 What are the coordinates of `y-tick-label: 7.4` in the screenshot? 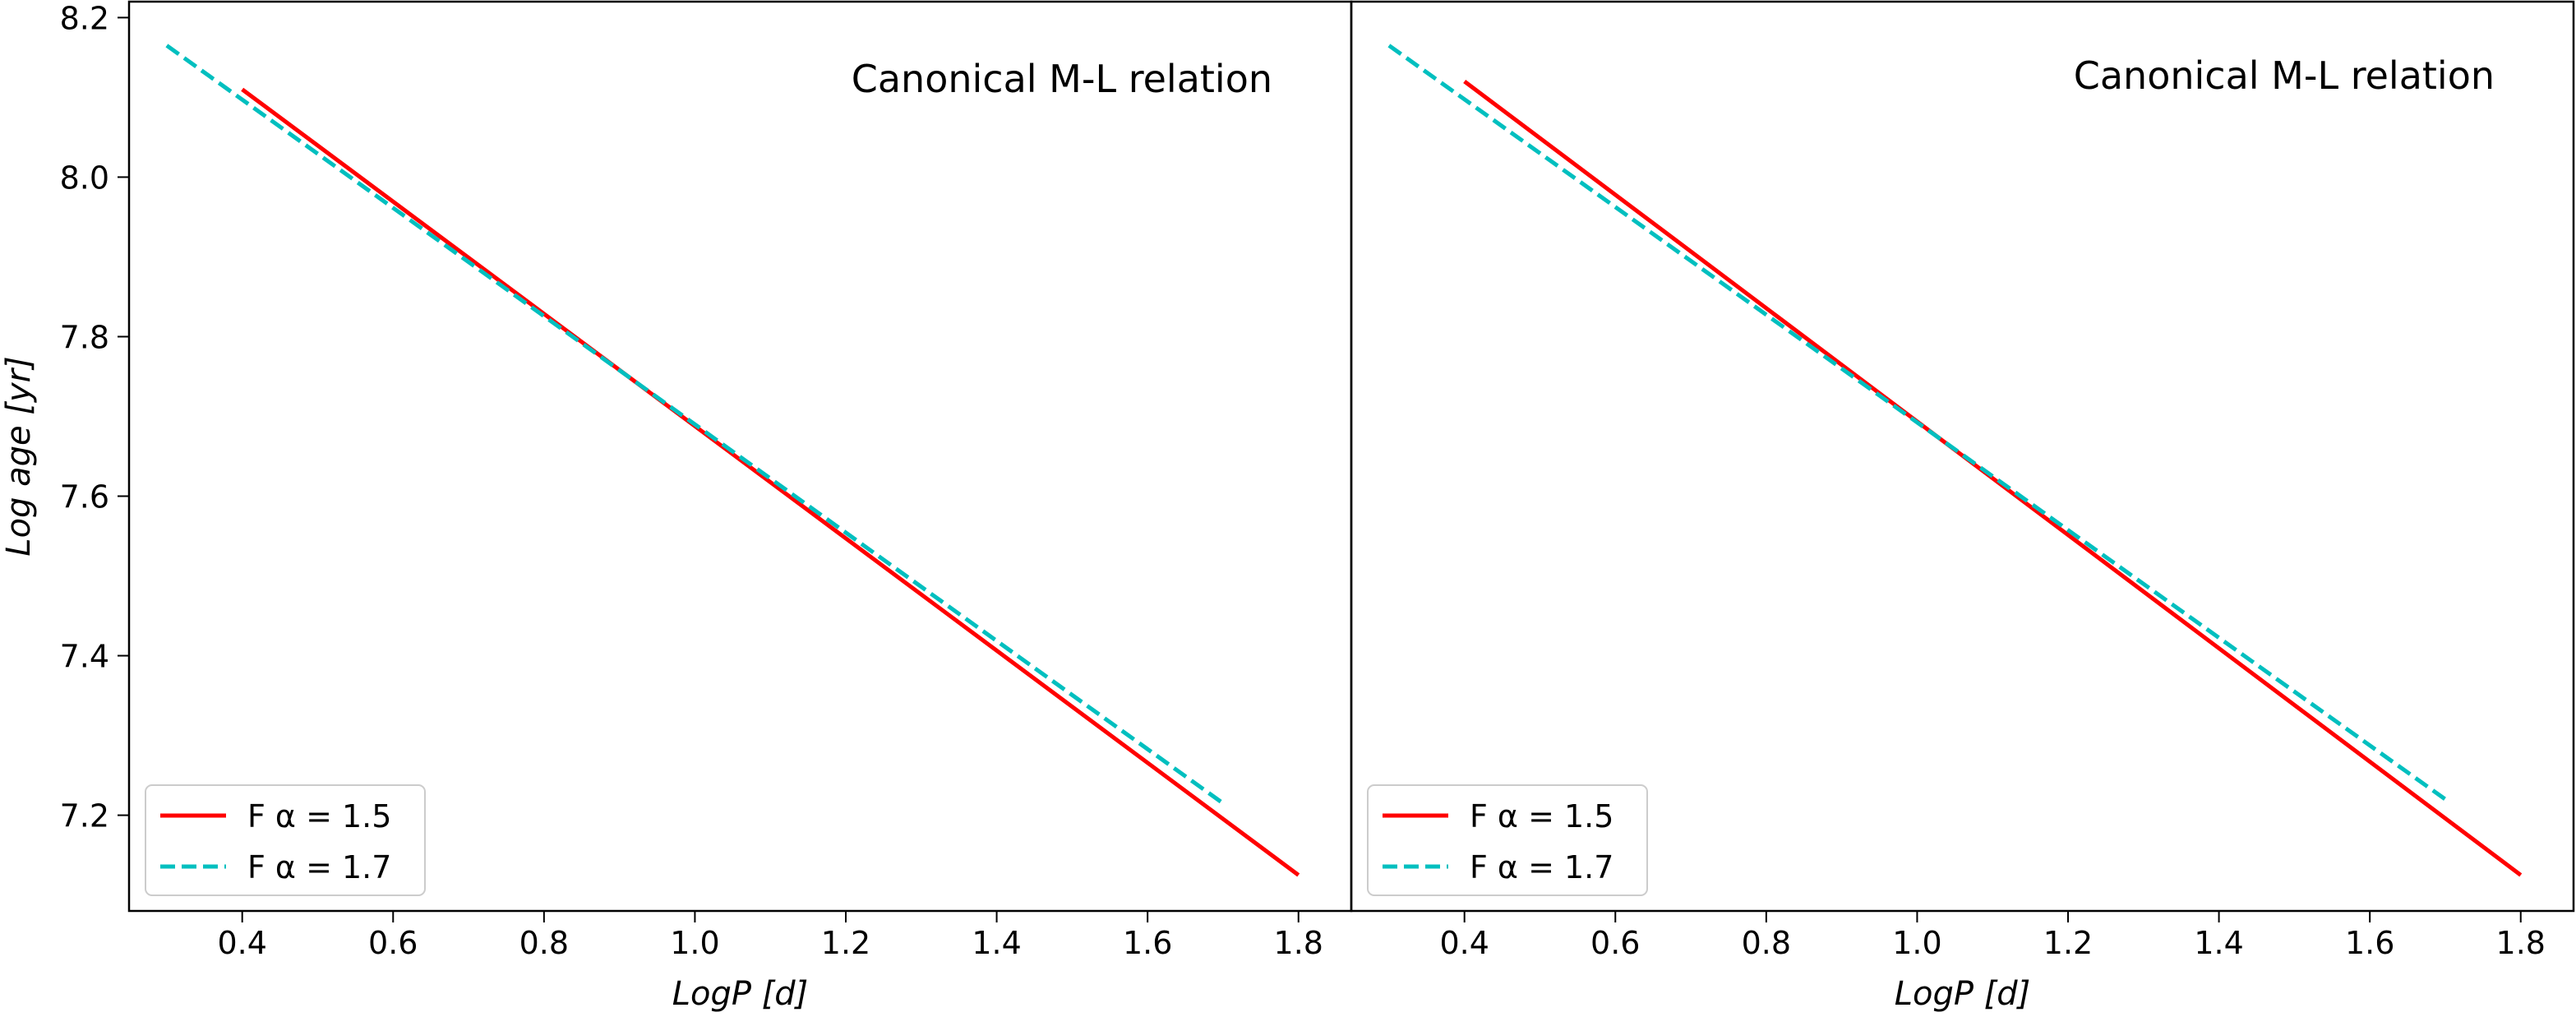 It's located at (85, 657).